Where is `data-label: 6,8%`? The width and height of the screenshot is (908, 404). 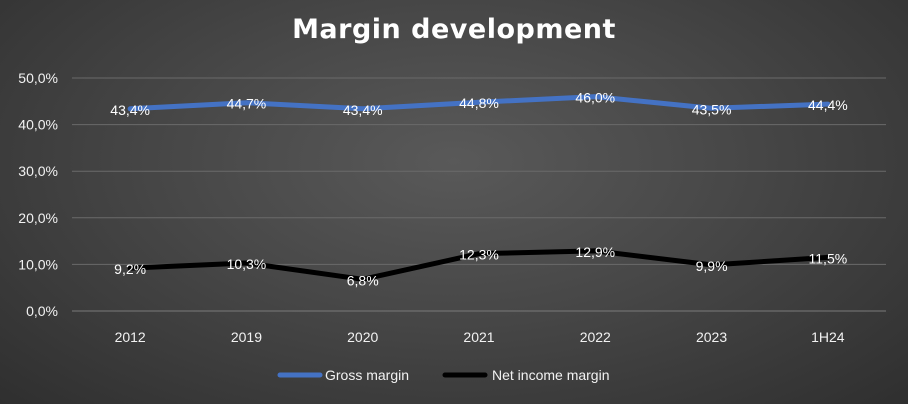
data-label: 6,8% is located at coordinates (363, 280).